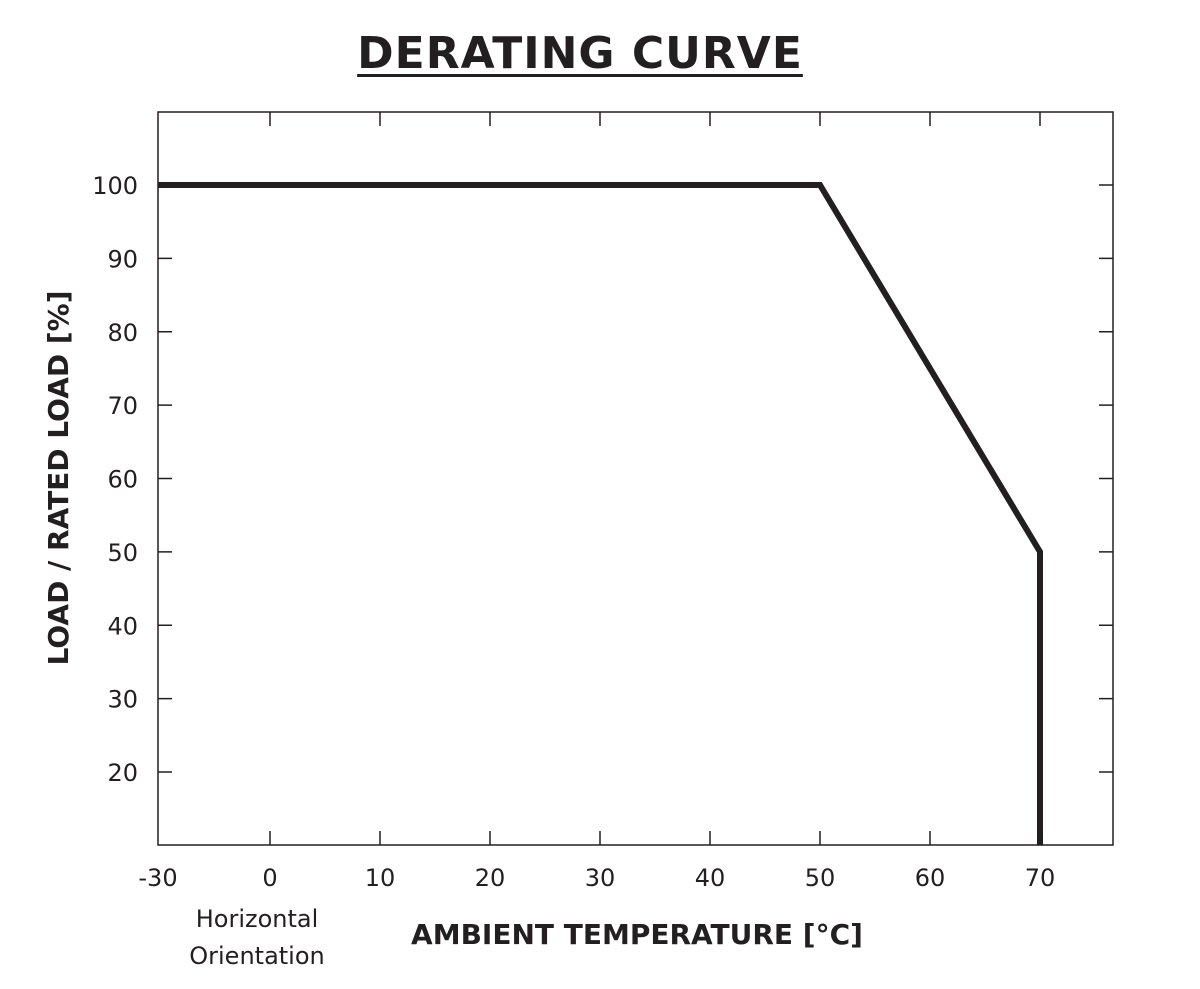 The image size is (1200, 989). Describe the element at coordinates (58, 477) in the screenshot. I see `y-axis-title: LOAD / RATED LOAD [%]` at that location.